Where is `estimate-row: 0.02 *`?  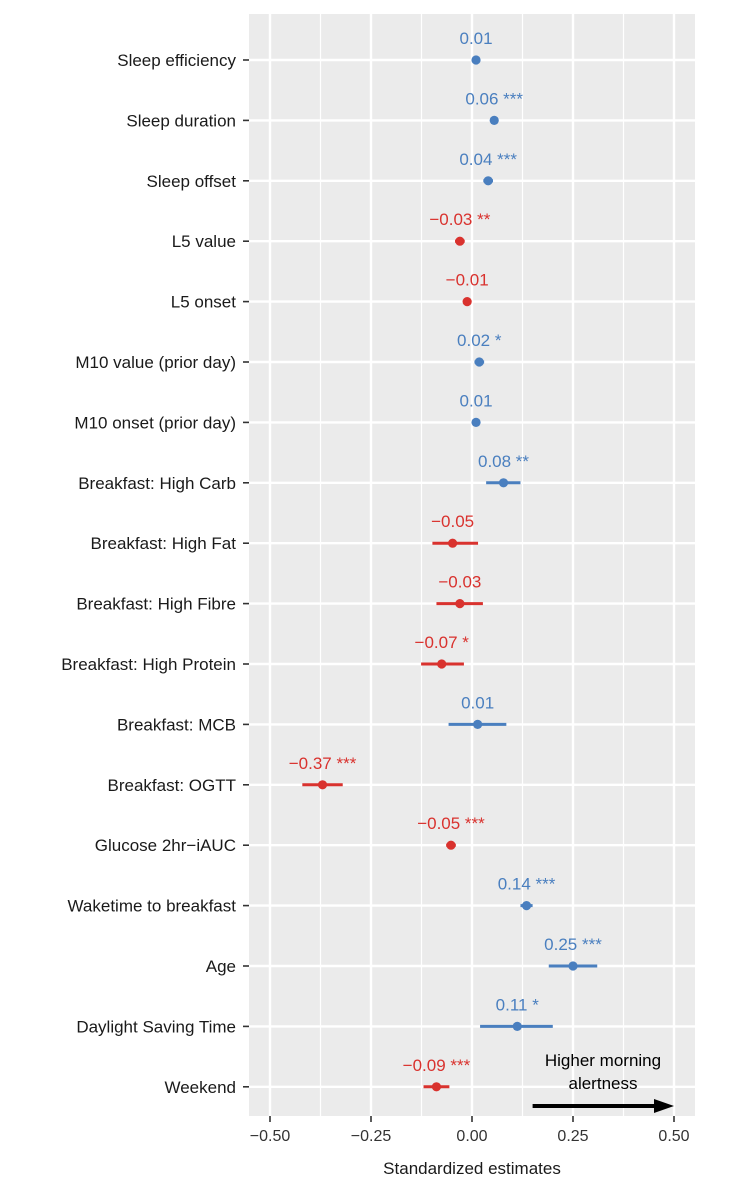 estimate-row: 0.02 * is located at coordinates (479, 349).